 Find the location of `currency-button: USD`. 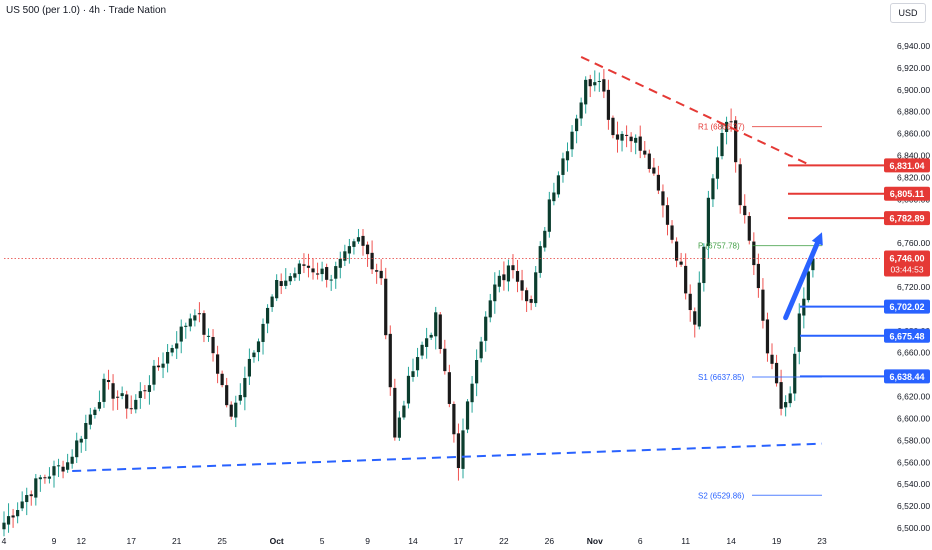

currency-button: USD is located at coordinates (908, 13).